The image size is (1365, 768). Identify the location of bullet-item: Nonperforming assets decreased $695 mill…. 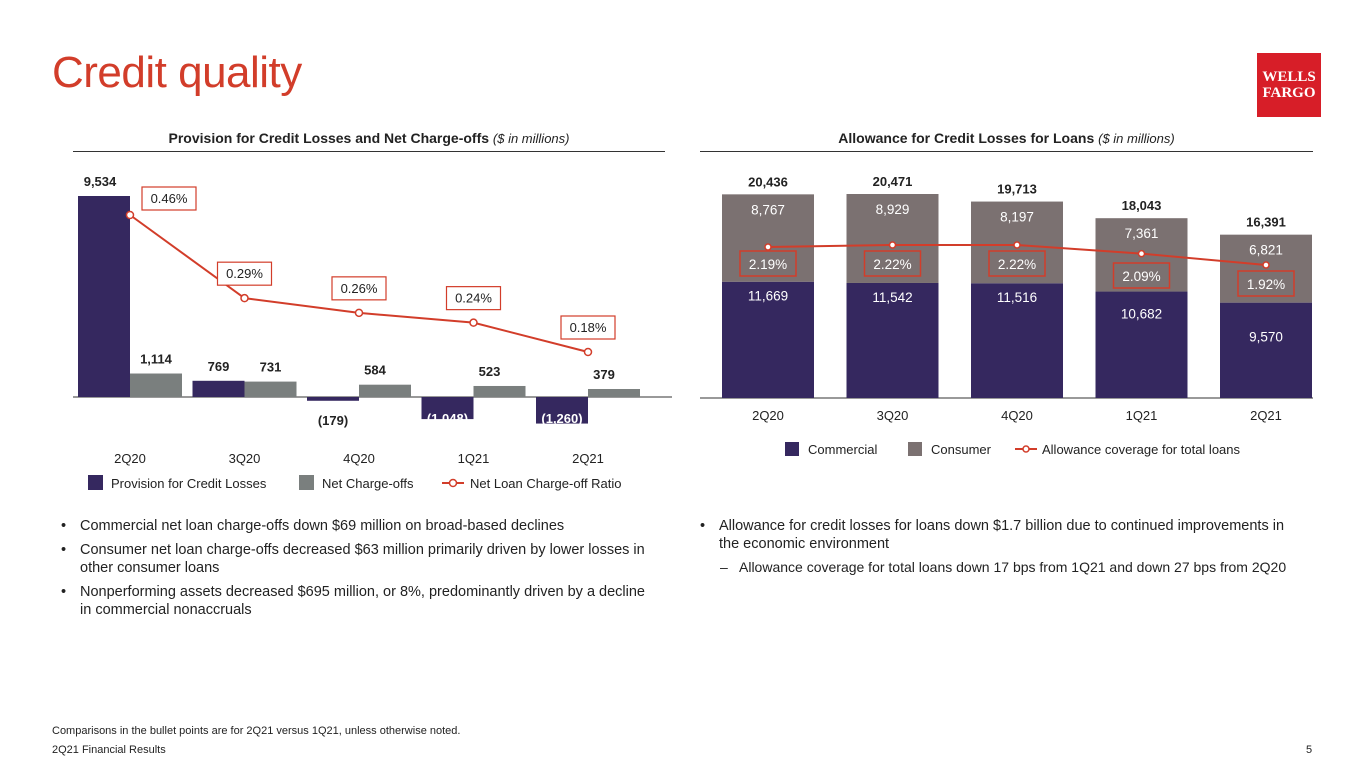
(353, 601).